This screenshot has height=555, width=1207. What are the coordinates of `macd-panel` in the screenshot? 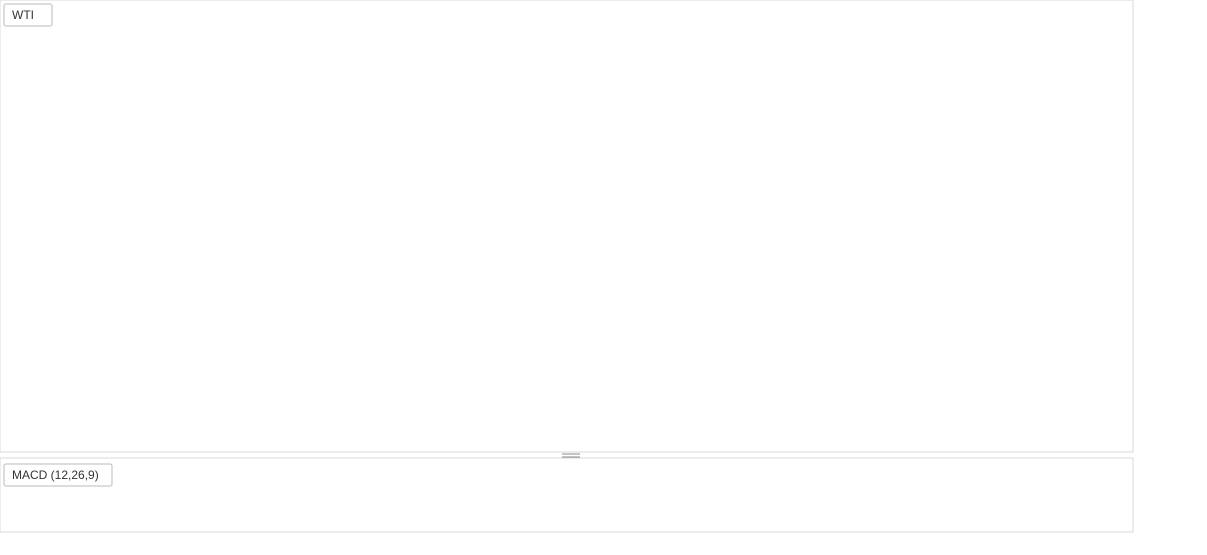 It's located at (567, 495).